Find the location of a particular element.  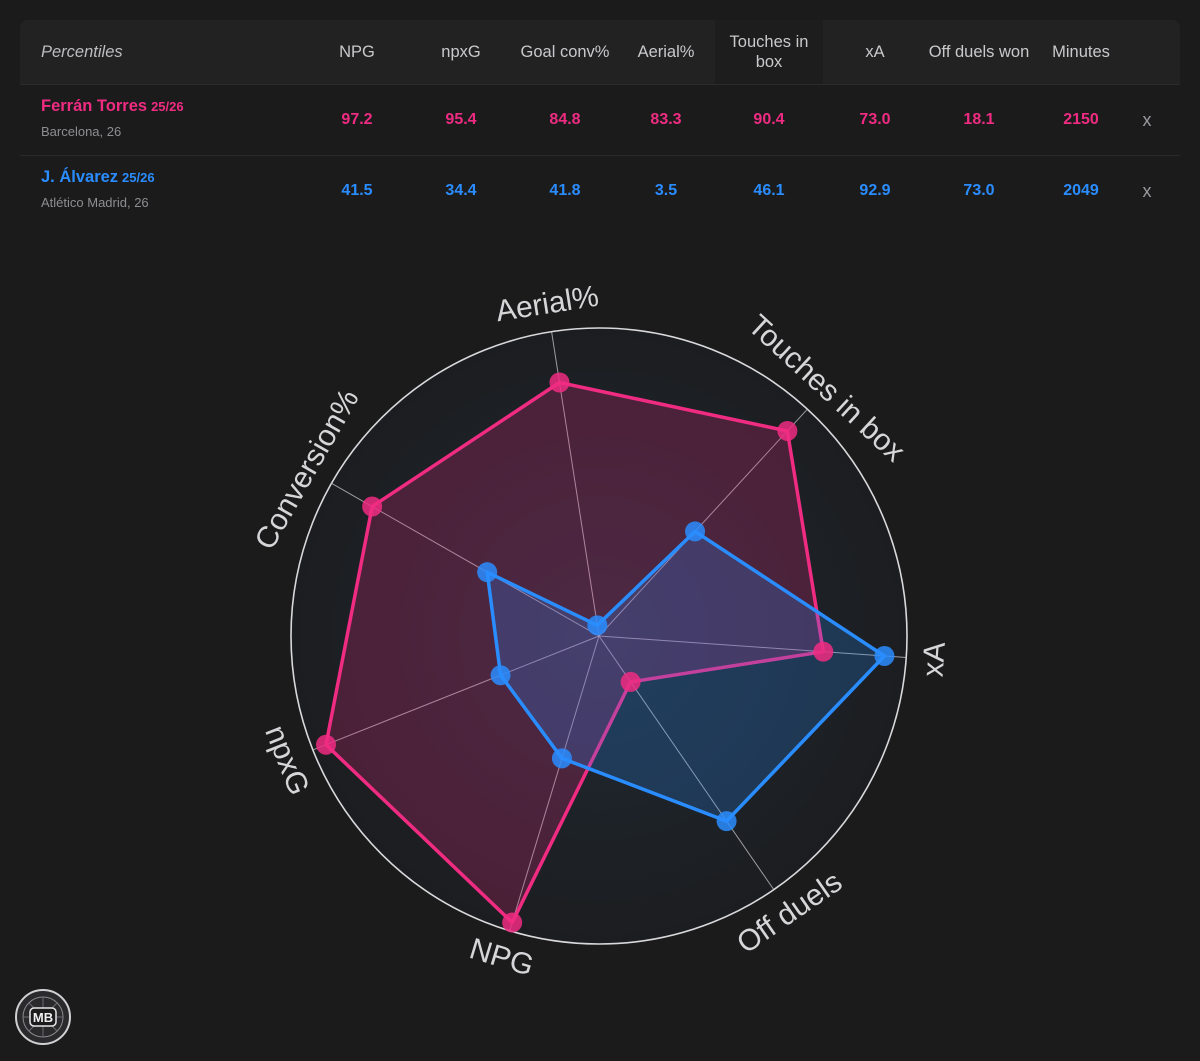

stat-xa: 73.0 is located at coordinates (875, 119).